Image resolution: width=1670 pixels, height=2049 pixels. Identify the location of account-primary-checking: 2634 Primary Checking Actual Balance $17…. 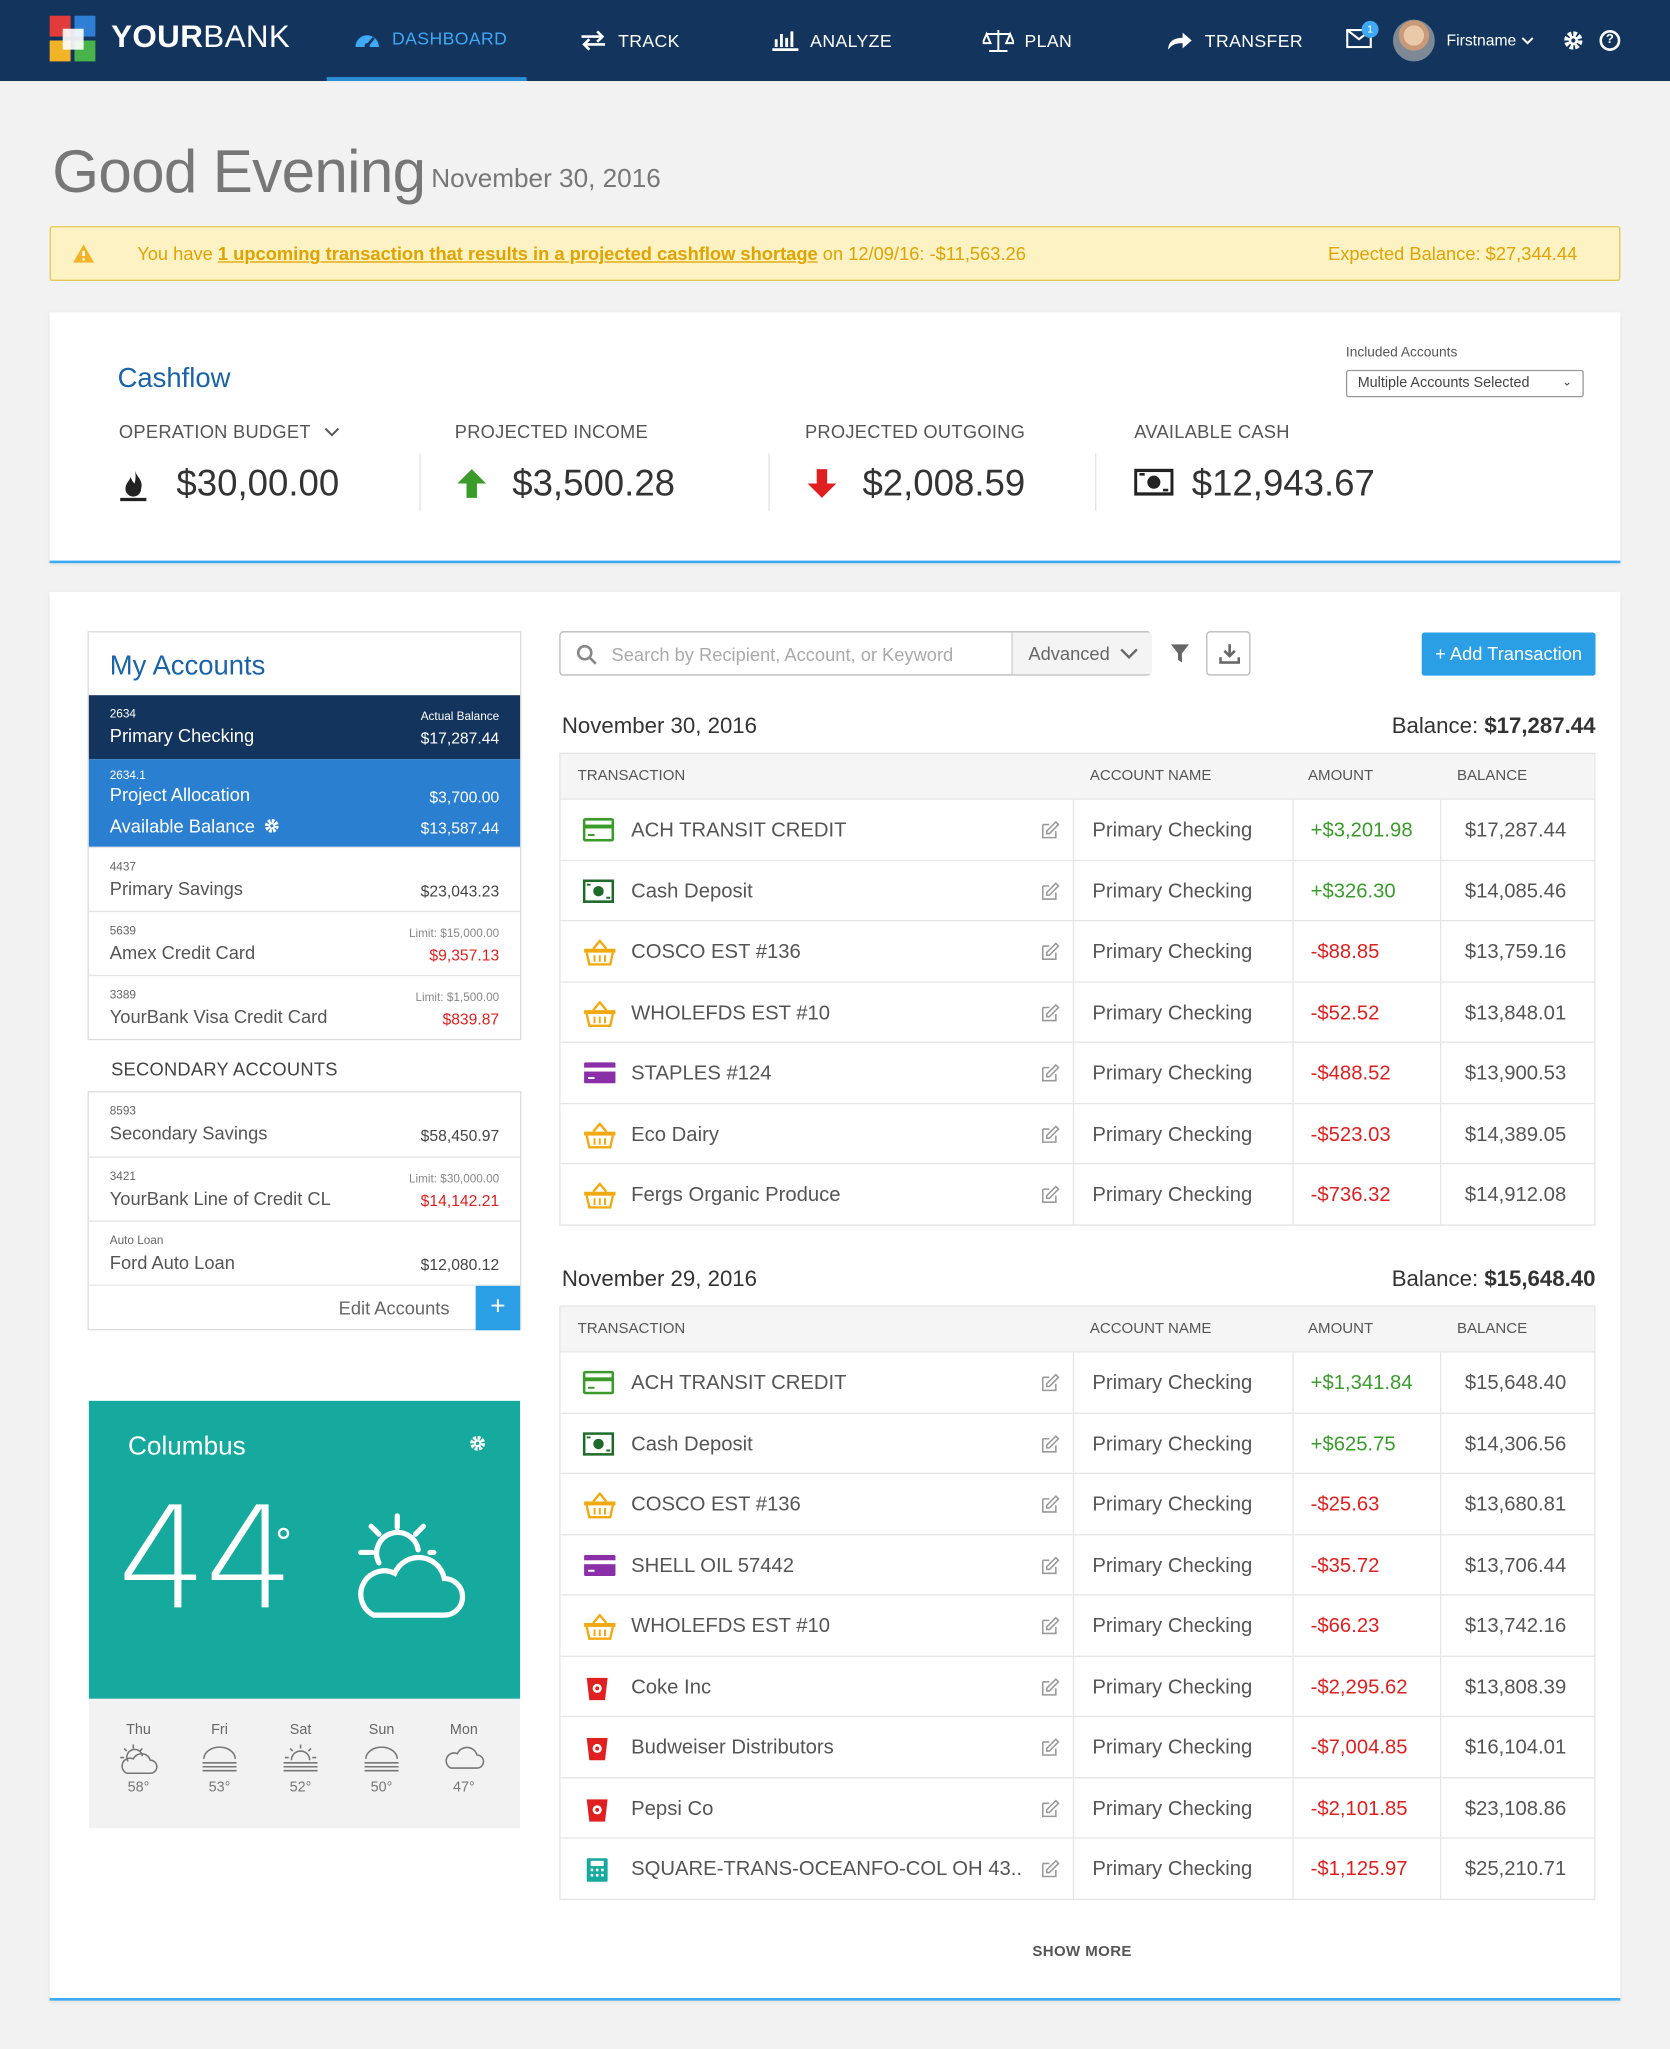
(304, 727).